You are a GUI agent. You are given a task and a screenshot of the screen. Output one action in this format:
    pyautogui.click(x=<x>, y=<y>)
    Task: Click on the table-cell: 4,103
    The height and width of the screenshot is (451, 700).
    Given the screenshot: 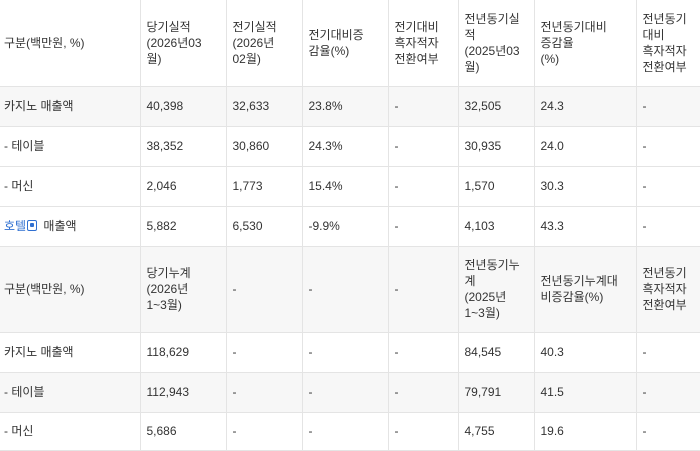 What is the action you would take?
    pyautogui.click(x=496, y=226)
    